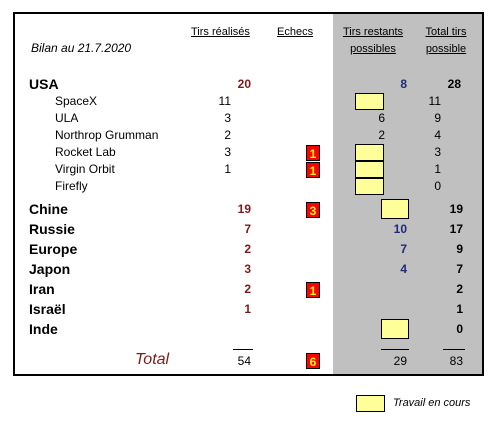 This screenshot has height=421, width=497. I want to click on total-label: Total, so click(152, 359).